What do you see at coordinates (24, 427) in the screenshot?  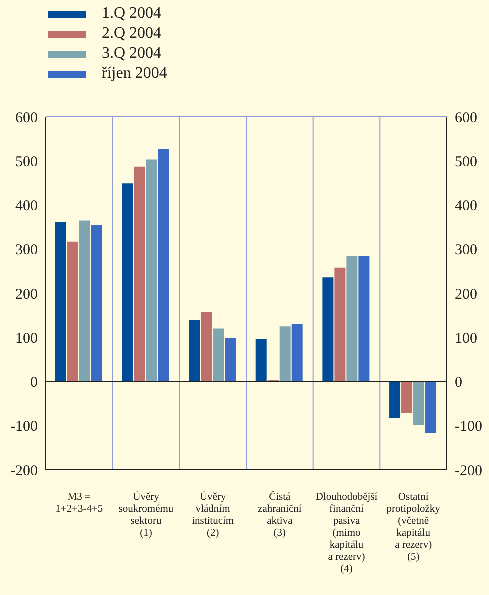 I see `y-tick-label: -100` at bounding box center [24, 427].